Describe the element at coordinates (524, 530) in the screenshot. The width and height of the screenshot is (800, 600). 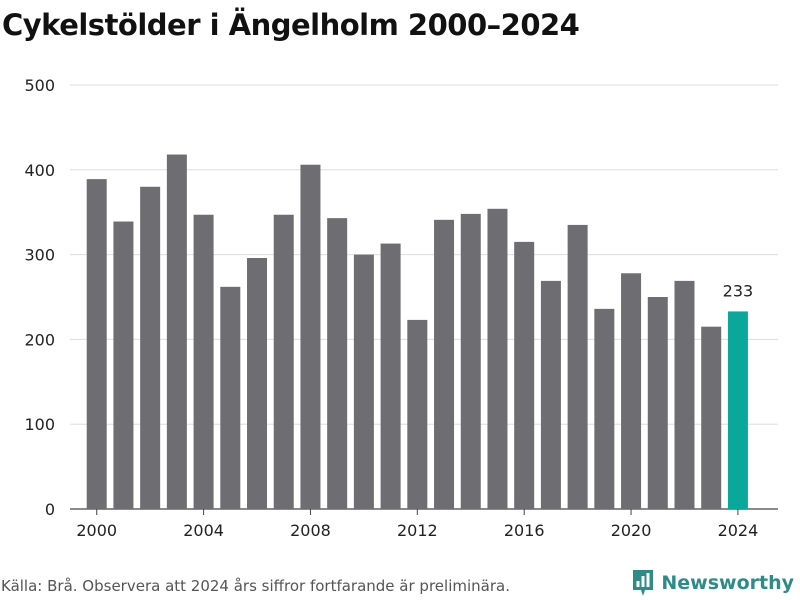
I see `x-tick-label-2016: 2016` at that location.